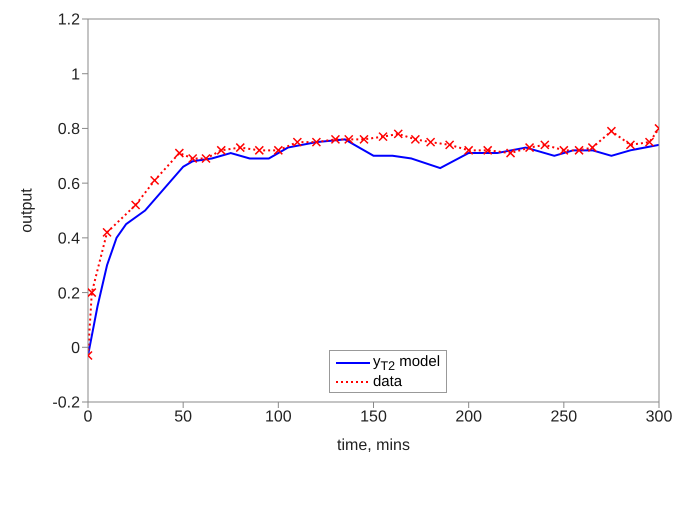 Image resolution: width=688 pixels, height=513 pixels. I want to click on y-tick-label: 0.8, so click(69, 129).